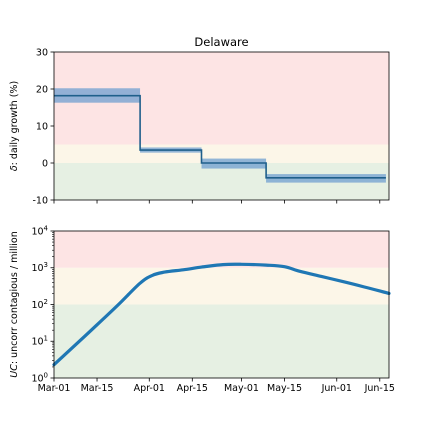 The height and width of the screenshot is (432, 432). Describe the element at coordinates (39, 267) in the screenshot. I see `bottom-y-tick-label: 10³` at that location.